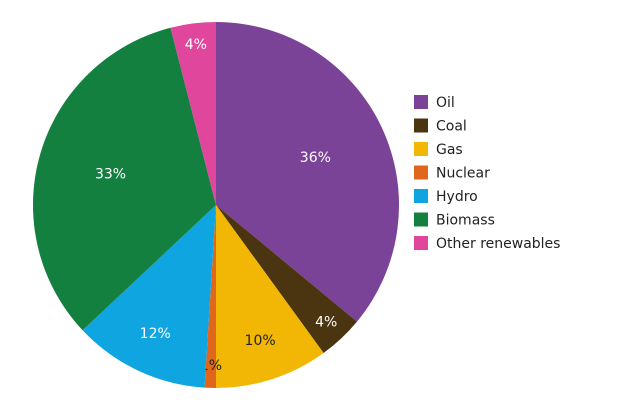  I want to click on data-label: 10%, so click(260, 341).